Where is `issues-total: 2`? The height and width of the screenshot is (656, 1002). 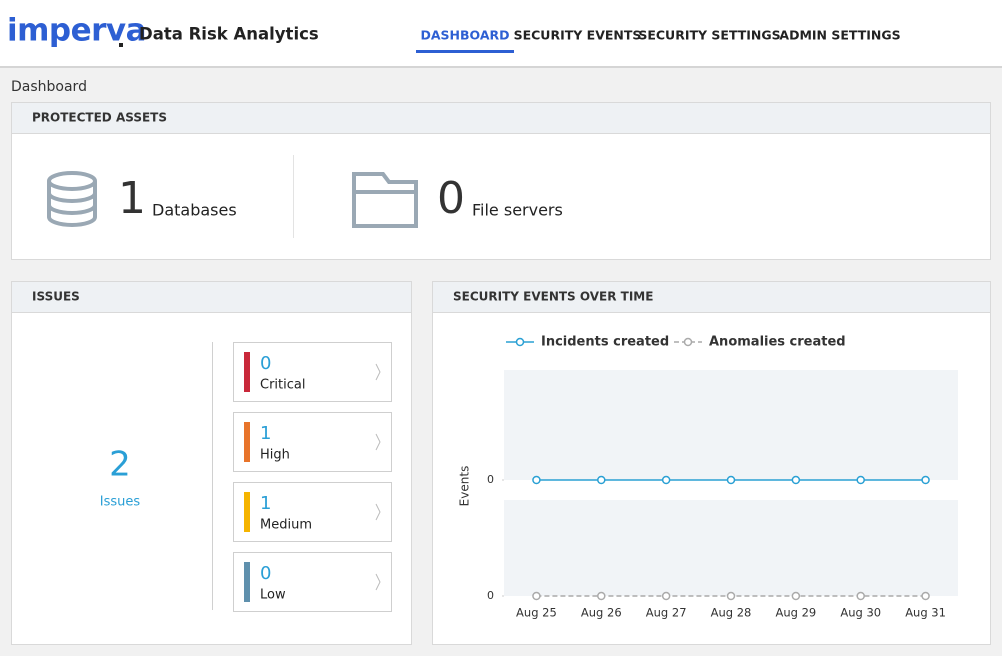
issues-total: 2 is located at coordinates (120, 465).